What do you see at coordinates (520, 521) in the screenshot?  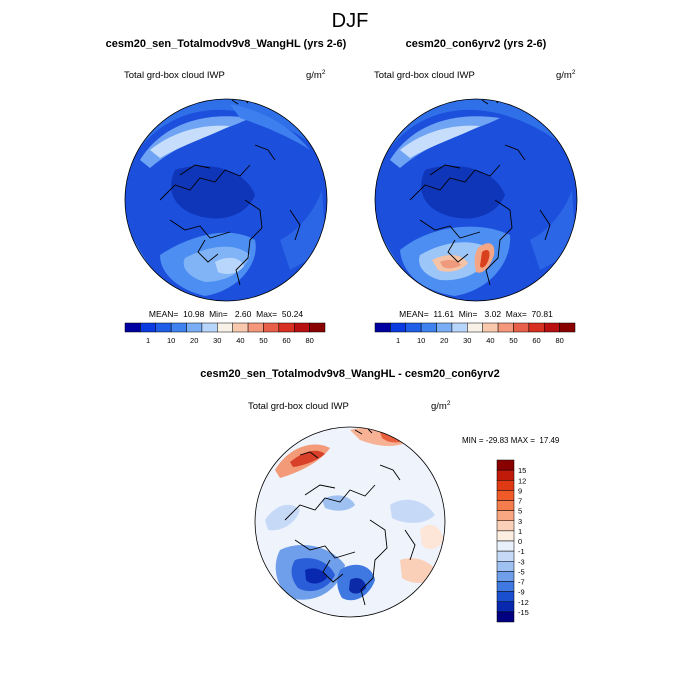 I see `diff-colorbar-label-5: 3` at bounding box center [520, 521].